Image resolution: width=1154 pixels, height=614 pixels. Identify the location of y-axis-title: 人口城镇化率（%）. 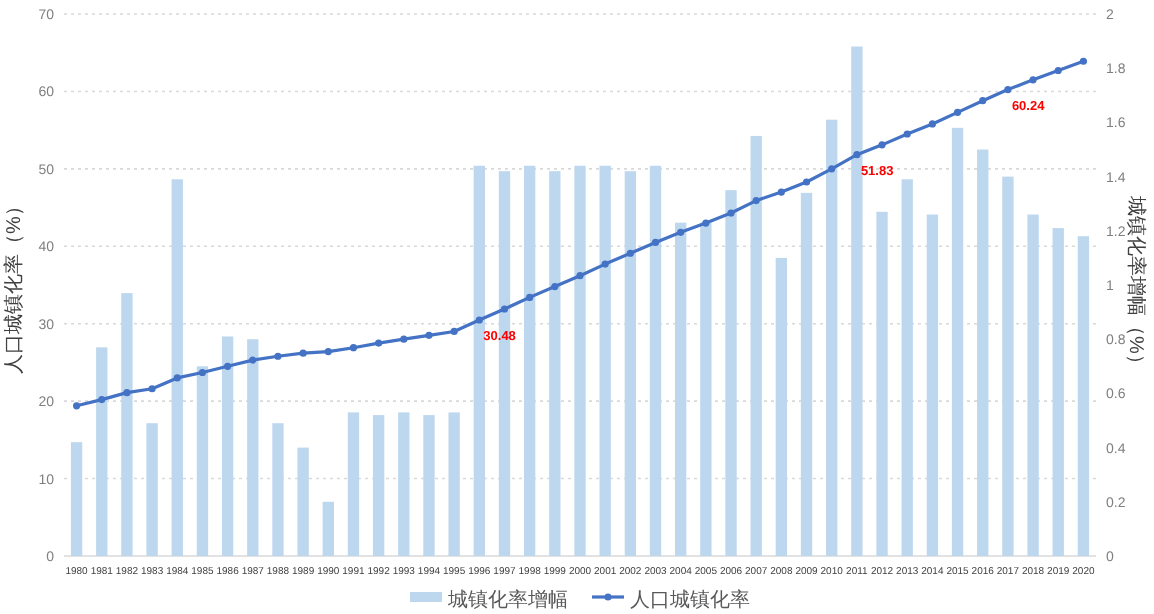
(14, 285).